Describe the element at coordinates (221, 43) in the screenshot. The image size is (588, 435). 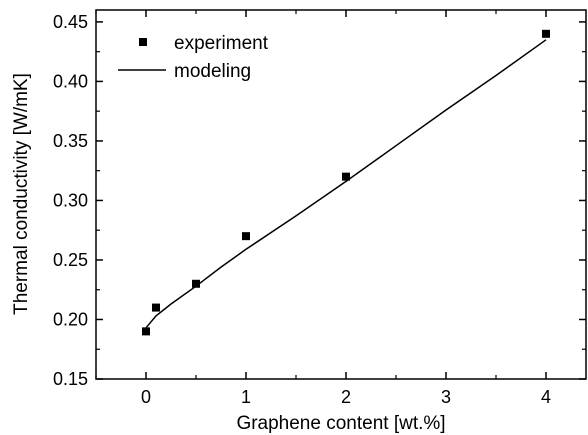
I see `legend-label-experiment: experiment` at that location.